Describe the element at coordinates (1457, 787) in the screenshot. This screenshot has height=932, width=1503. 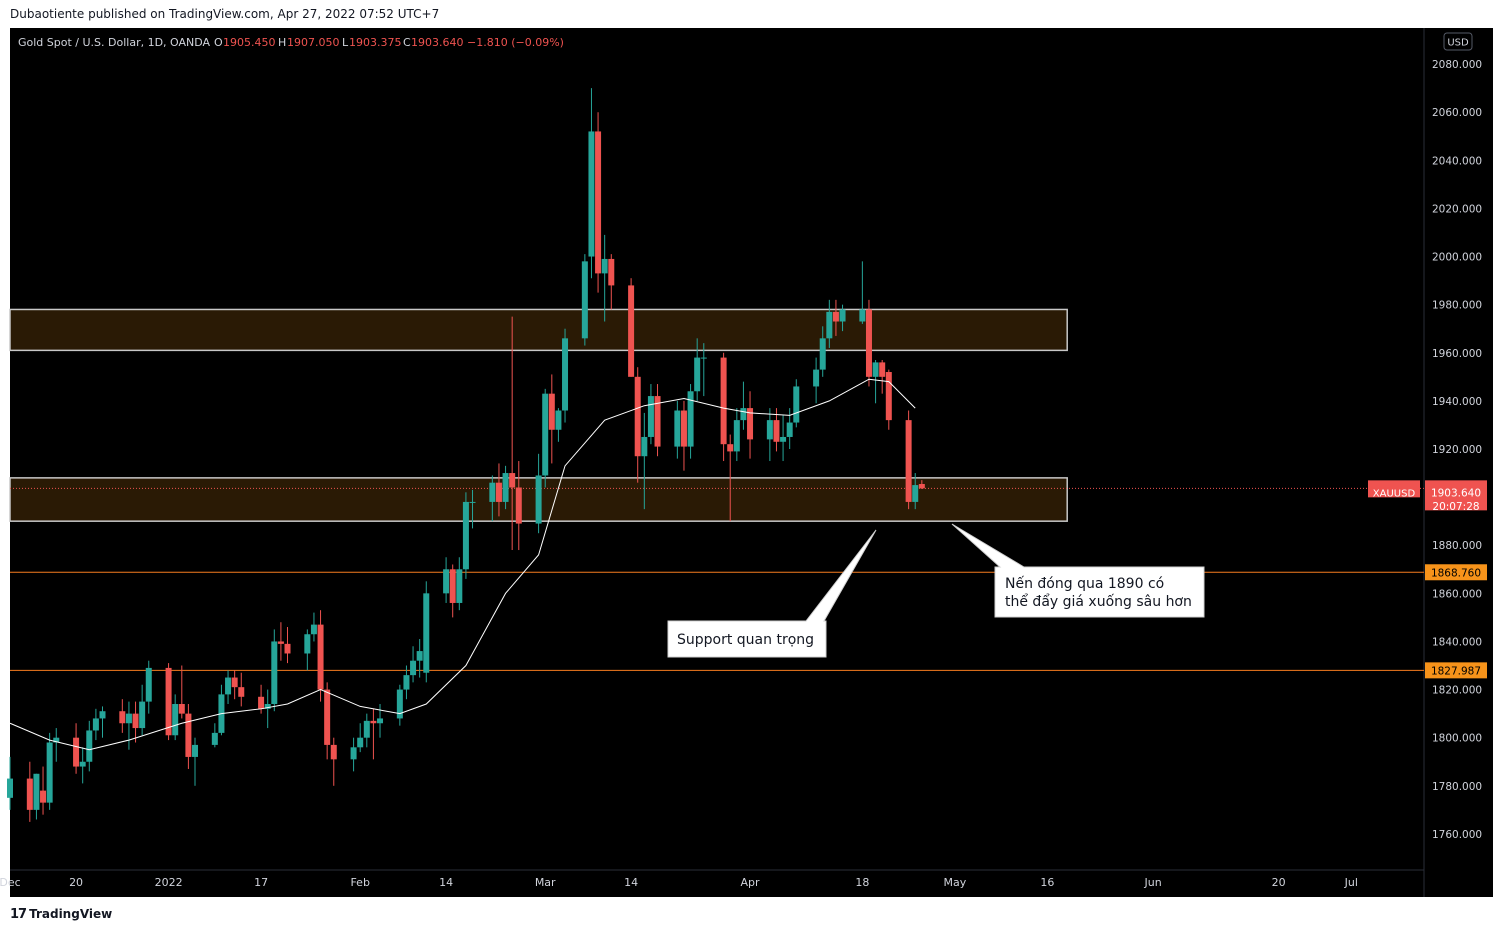
I see `y-tick-label-1: 1780.000` at that location.